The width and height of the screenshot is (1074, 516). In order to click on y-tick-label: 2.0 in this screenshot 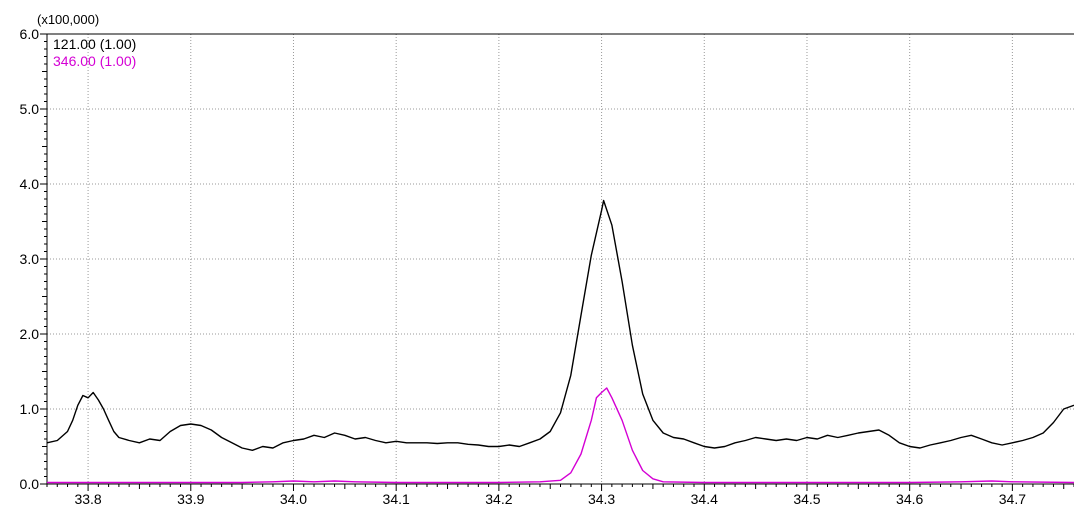, I will do `click(30, 334)`.